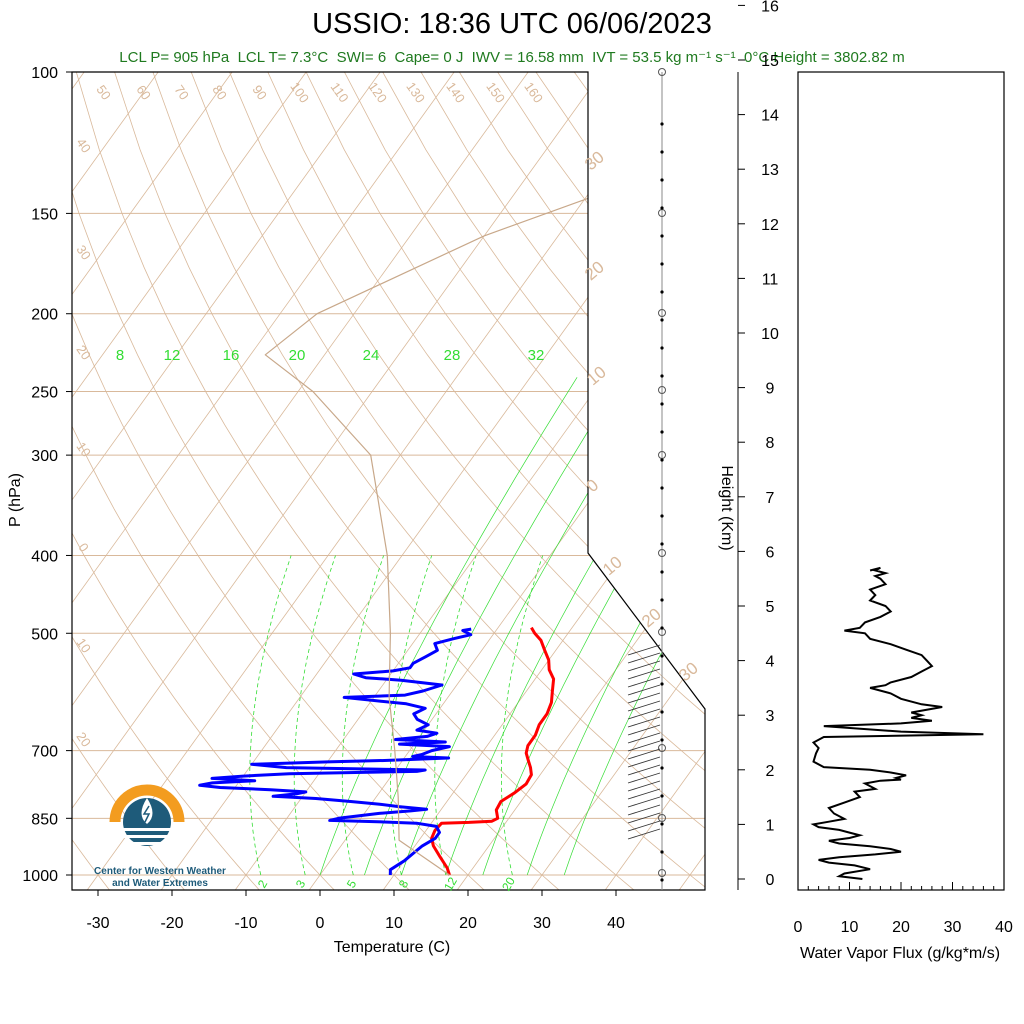  I want to click on height-tick-label: 0, so click(770, 880).